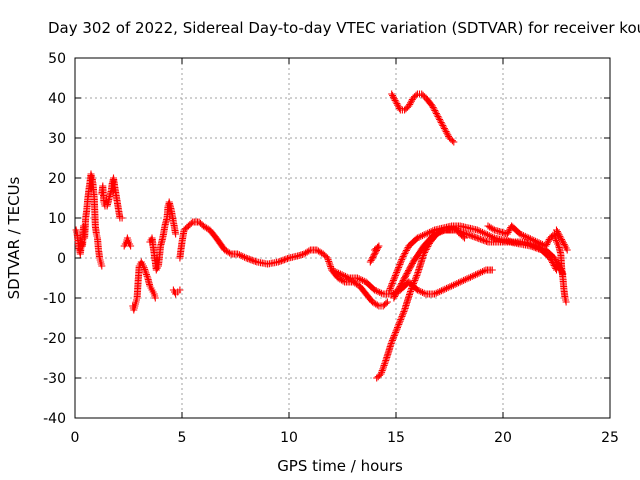  What do you see at coordinates (54, 299) in the screenshot?
I see `y-tick-label: -10` at bounding box center [54, 299].